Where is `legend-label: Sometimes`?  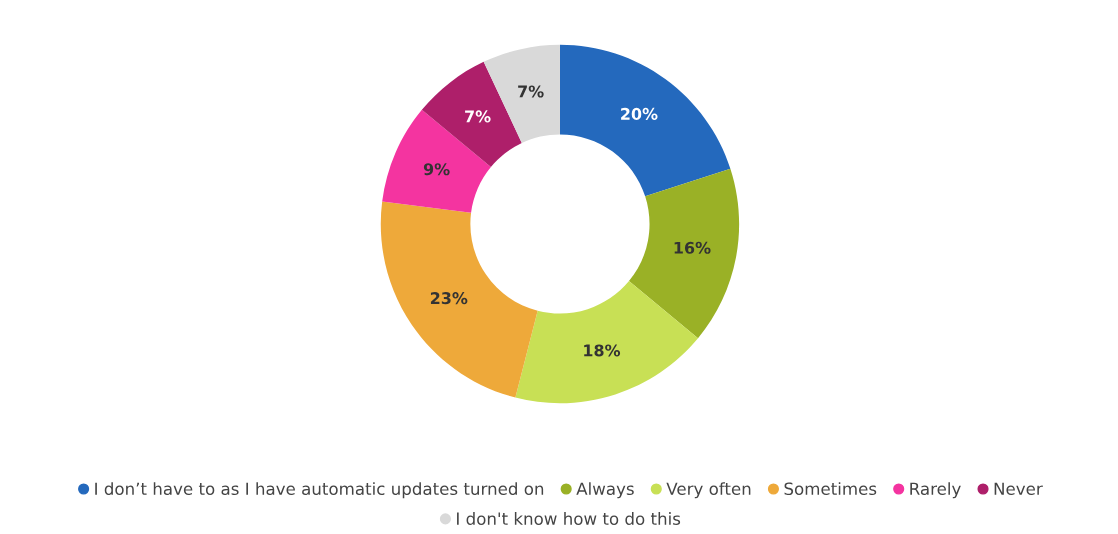
legend-label: Sometimes is located at coordinates (830, 489).